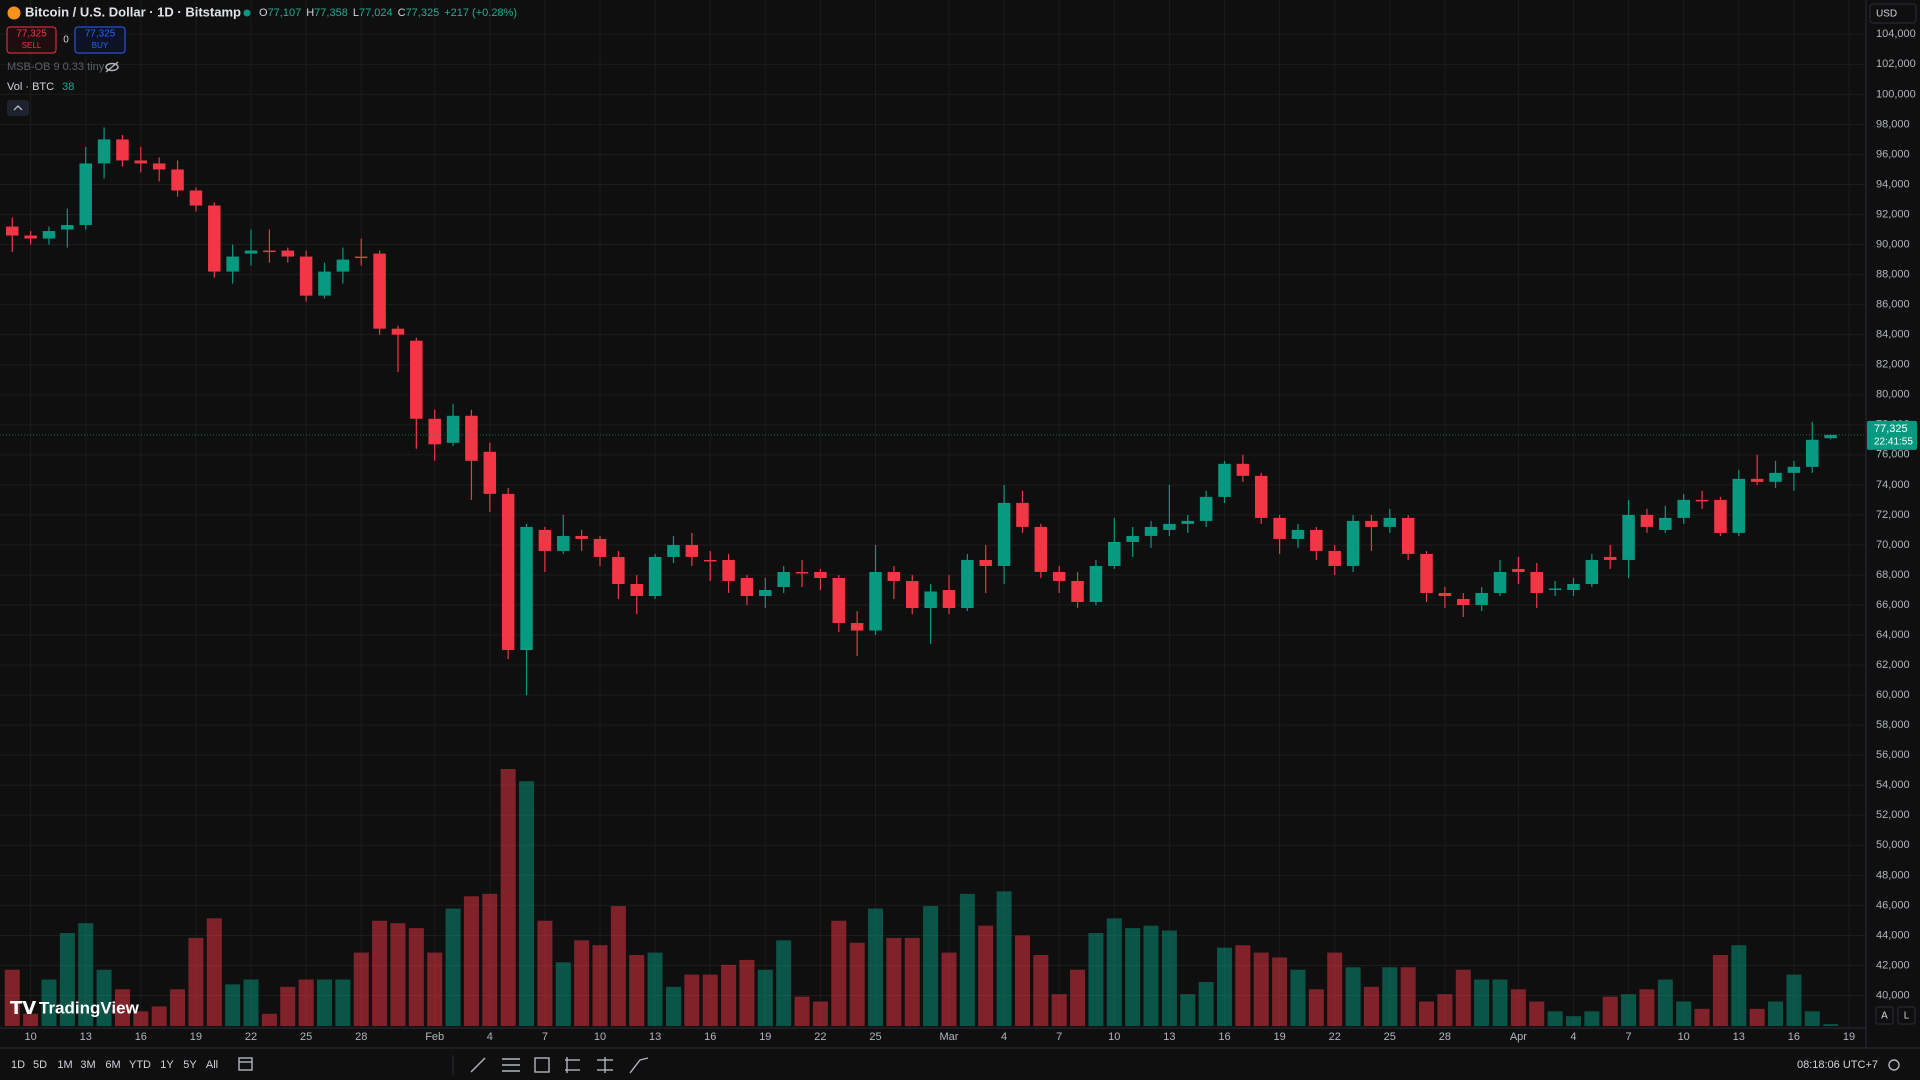 The width and height of the screenshot is (1920, 1080). What do you see at coordinates (64, 1065) in the screenshot?
I see `range-button: 1M` at bounding box center [64, 1065].